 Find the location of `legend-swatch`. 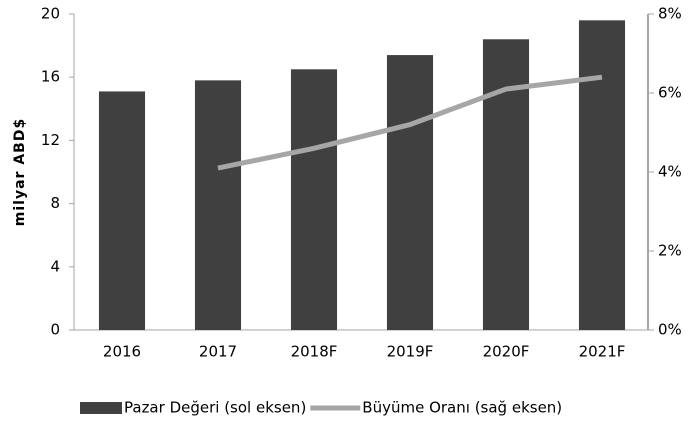

legend-swatch is located at coordinates (101, 408).